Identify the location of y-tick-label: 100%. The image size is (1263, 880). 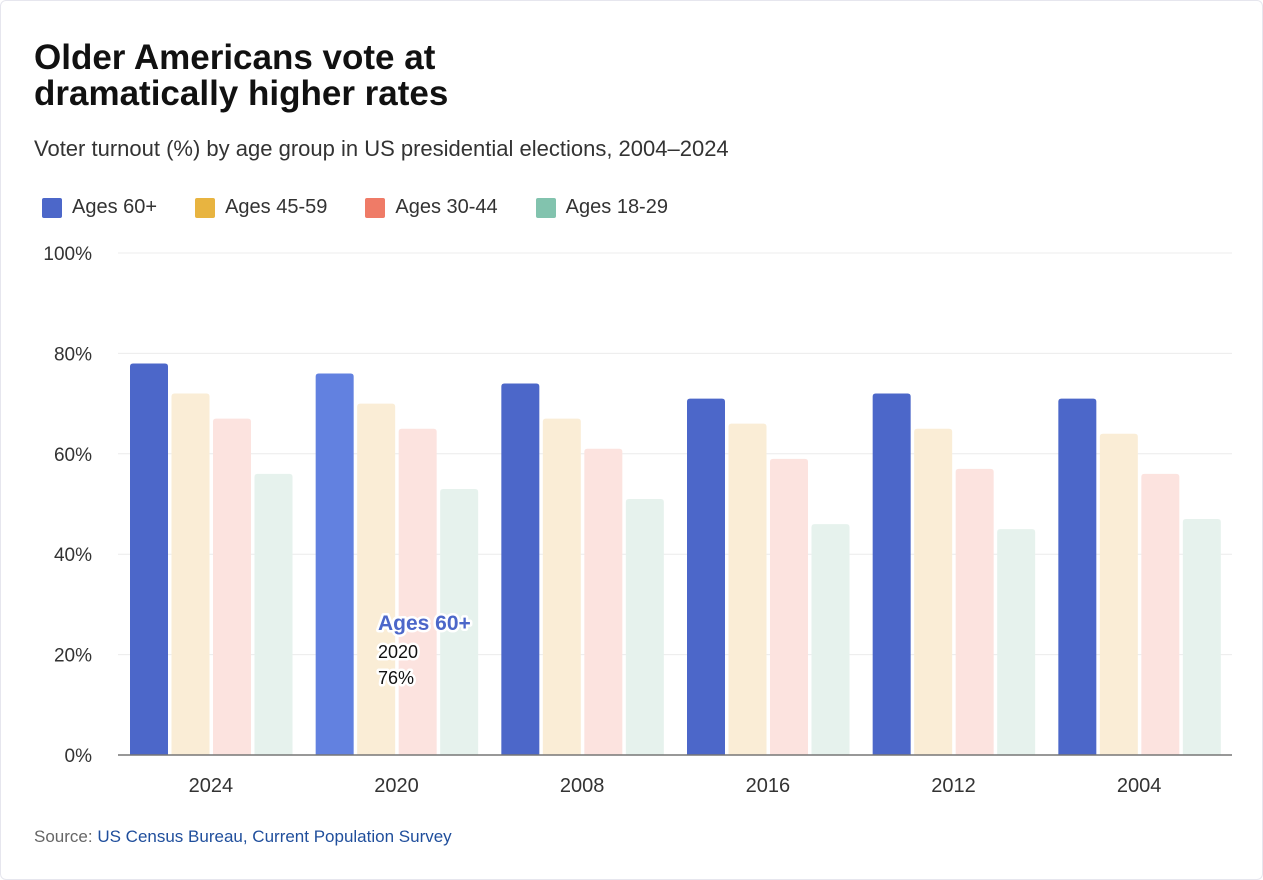
(67, 254).